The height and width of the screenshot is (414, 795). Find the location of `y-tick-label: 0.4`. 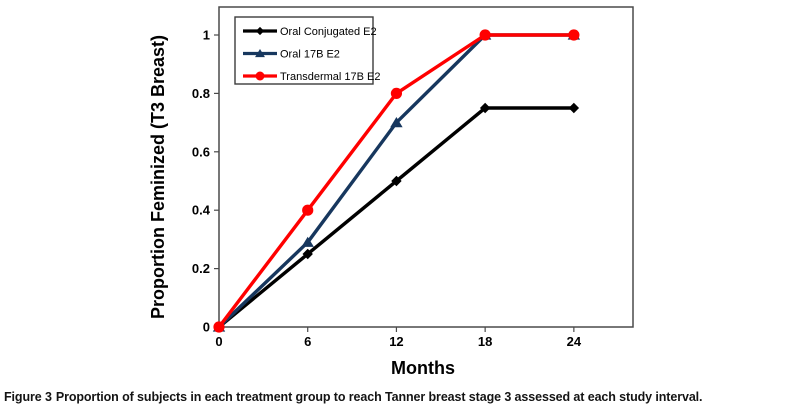

y-tick-label: 0.4 is located at coordinates (201, 210).